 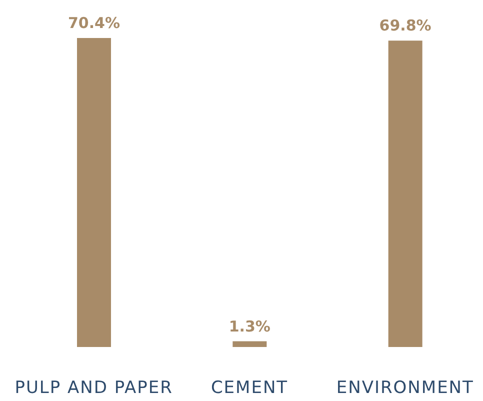 What do you see at coordinates (94, 23) in the screenshot?
I see `data-label: 70.4%` at bounding box center [94, 23].